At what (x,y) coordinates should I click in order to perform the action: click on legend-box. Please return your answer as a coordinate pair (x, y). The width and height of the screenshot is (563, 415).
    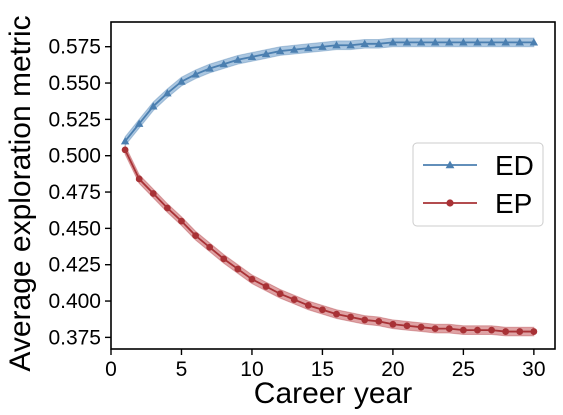
    Looking at the image, I should click on (478, 184).